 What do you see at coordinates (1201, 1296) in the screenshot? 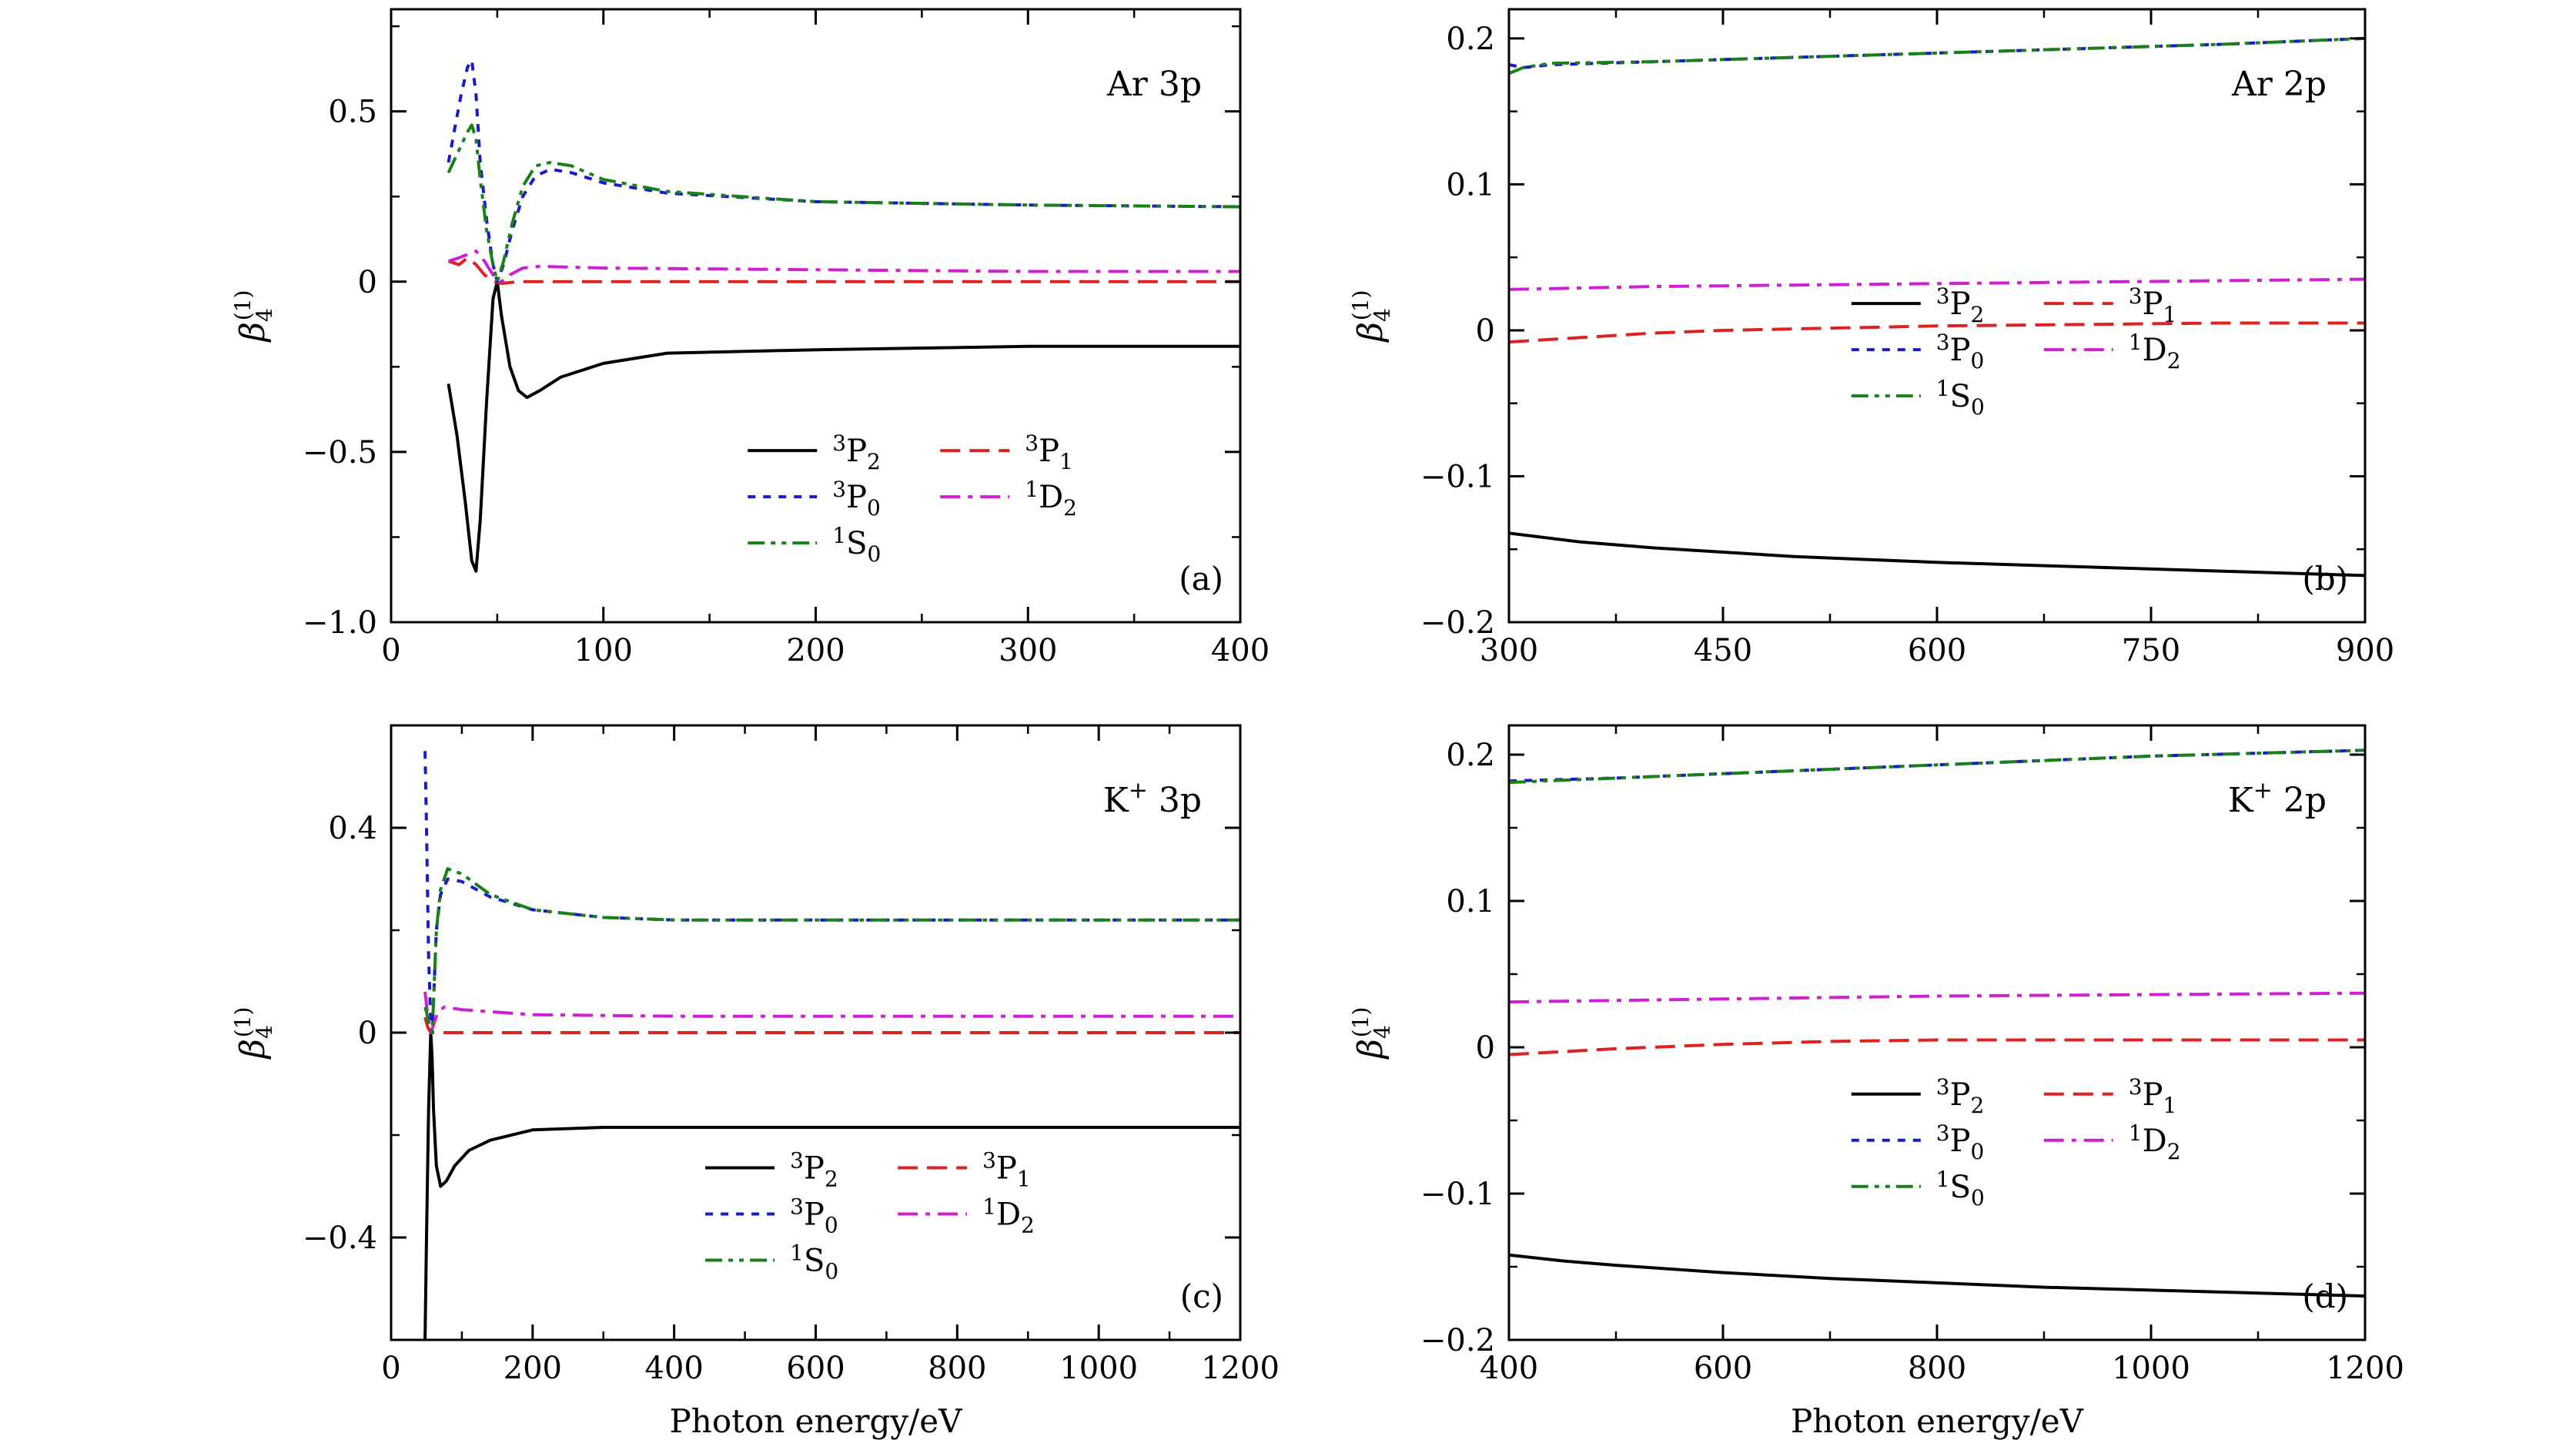
I see `panel-label: (c)` at bounding box center [1201, 1296].